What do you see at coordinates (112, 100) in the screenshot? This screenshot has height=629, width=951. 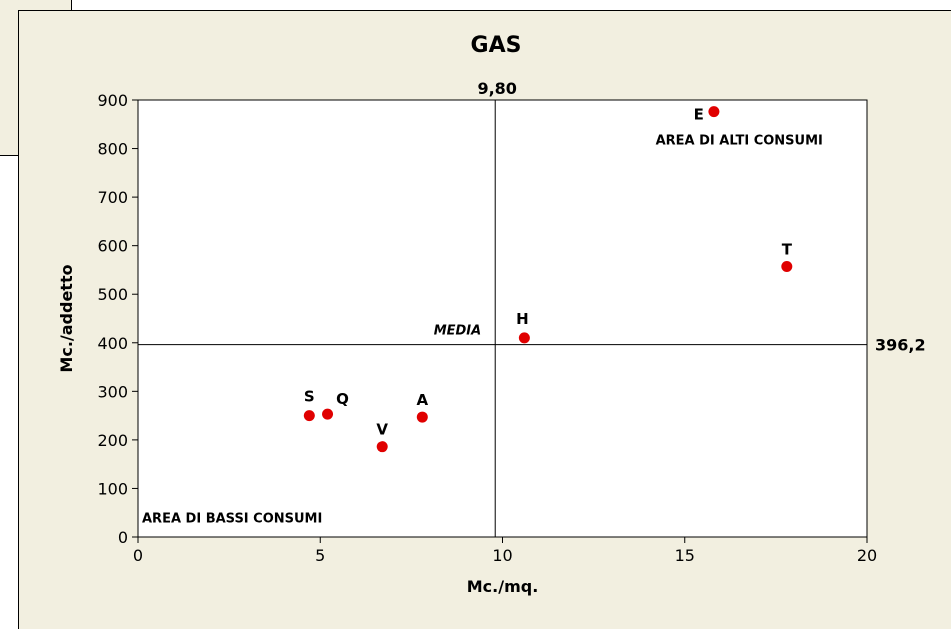 I see `y-tick-label: 900` at bounding box center [112, 100].